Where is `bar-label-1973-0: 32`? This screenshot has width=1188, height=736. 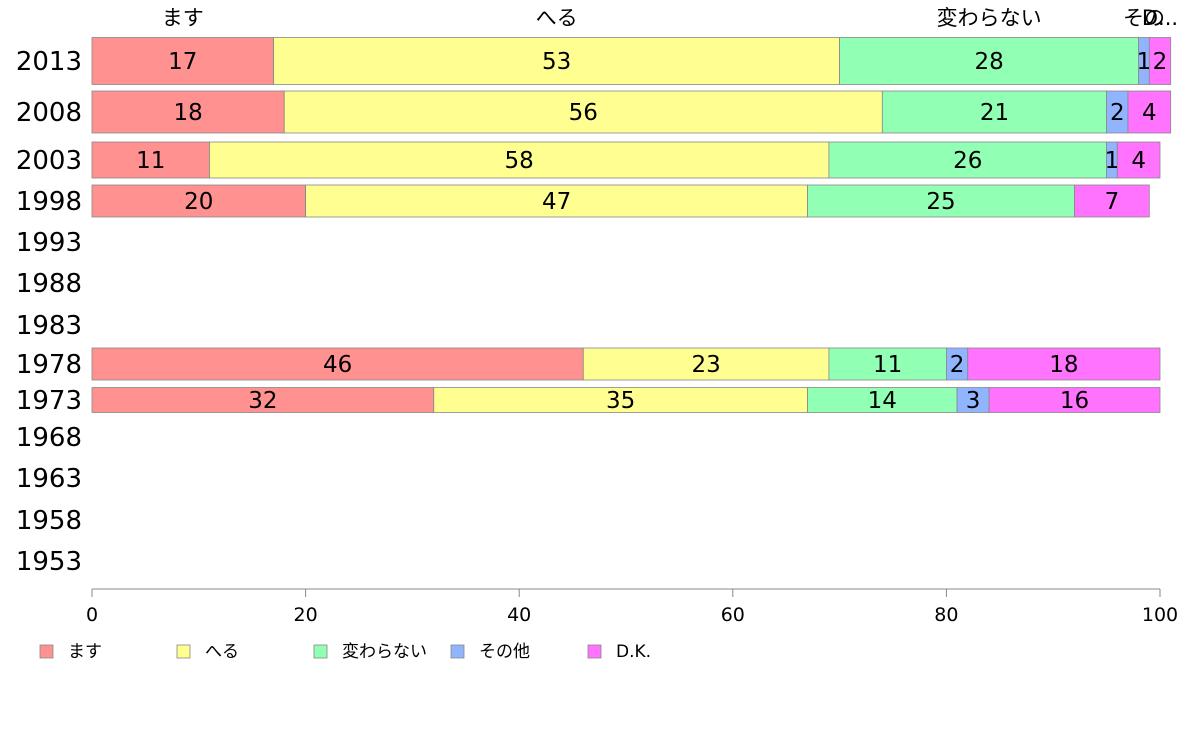 bar-label-1973-0: 32 is located at coordinates (262, 401).